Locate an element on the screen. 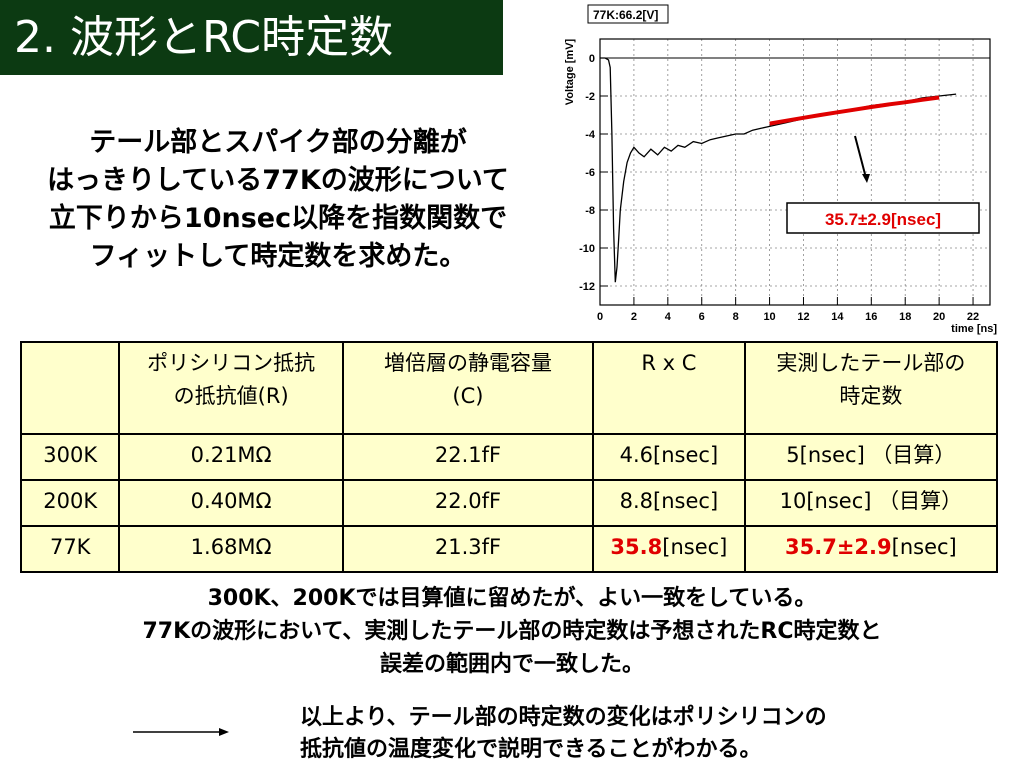 The height and width of the screenshot is (768, 1024). cell-rc-value: 35.8 is located at coordinates (636, 547).